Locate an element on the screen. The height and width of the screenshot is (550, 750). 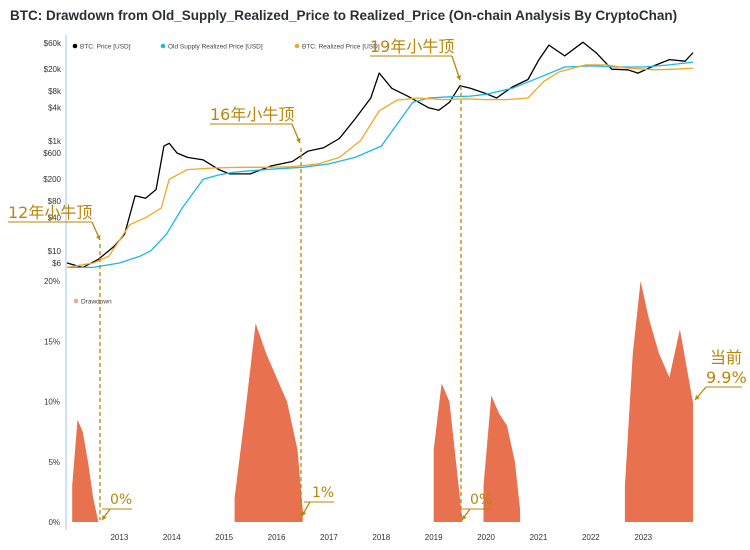
x-tick-label: 2019 is located at coordinates (434, 537).